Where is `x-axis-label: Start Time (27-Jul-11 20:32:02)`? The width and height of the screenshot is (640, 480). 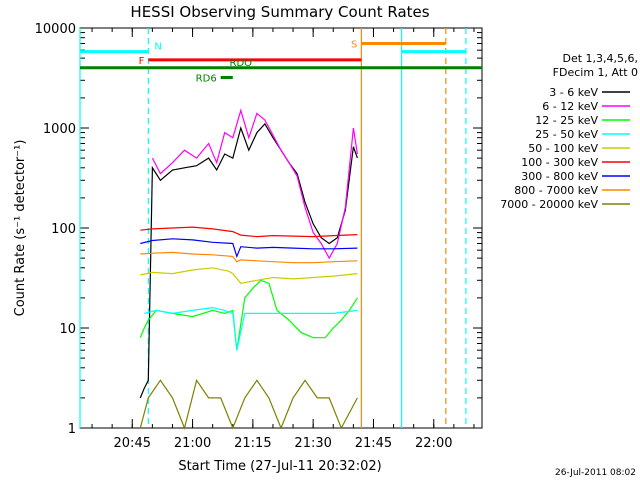 x-axis-label: Start Time (27-Jul-11 20:32:02) is located at coordinates (279, 466).